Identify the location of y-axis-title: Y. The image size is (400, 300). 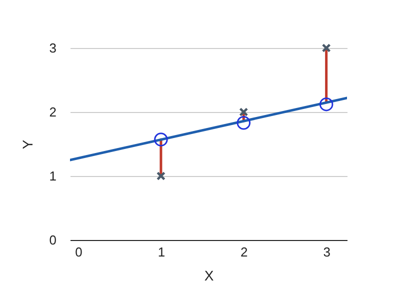
(27, 144).